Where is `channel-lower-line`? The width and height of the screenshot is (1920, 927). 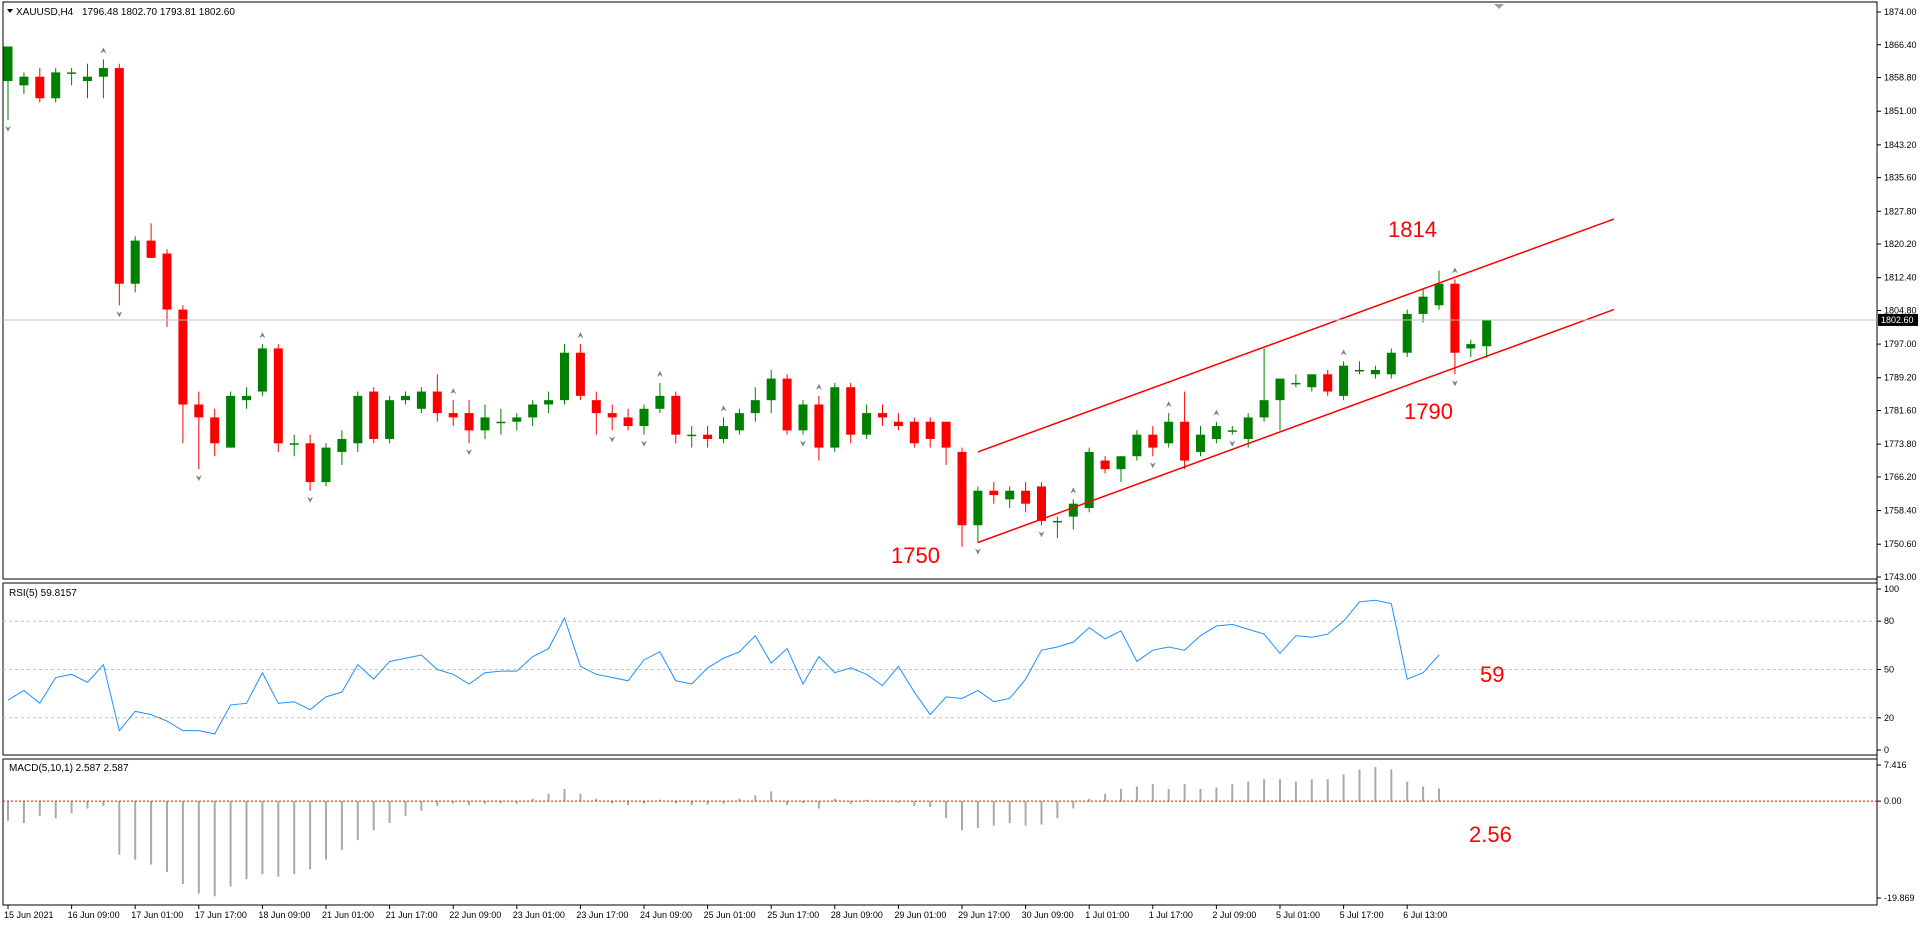
channel-lower-line is located at coordinates (1296, 426).